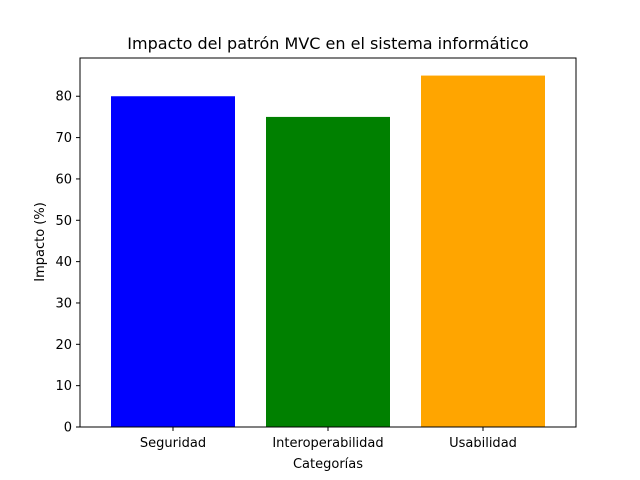  I want to click on y-tick-label: 30, so click(63, 303).